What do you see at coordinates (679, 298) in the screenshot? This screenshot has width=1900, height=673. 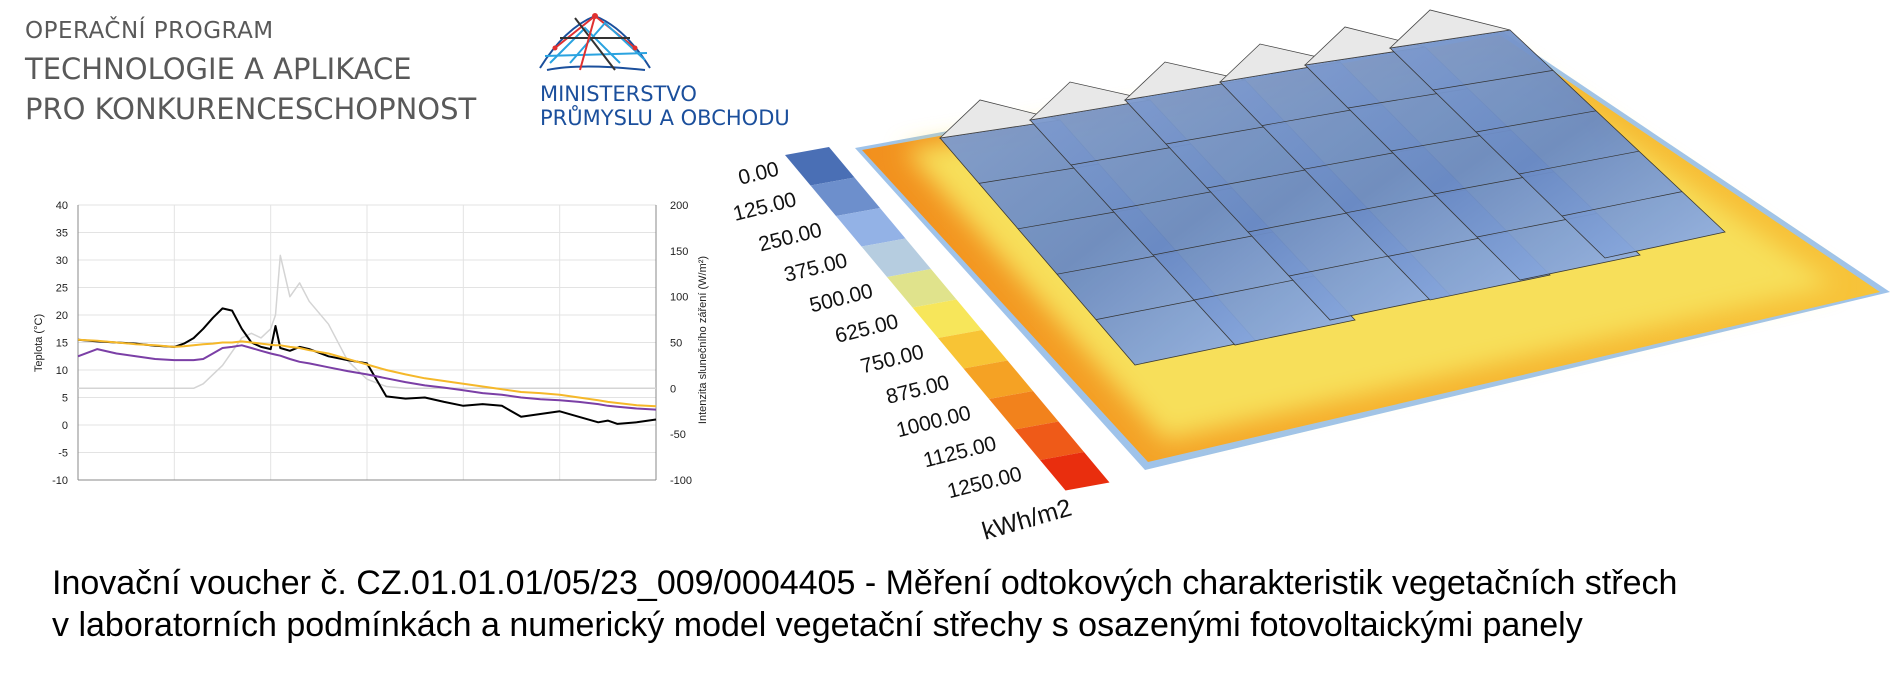 I see `y2-tick-label: 100` at bounding box center [679, 298].